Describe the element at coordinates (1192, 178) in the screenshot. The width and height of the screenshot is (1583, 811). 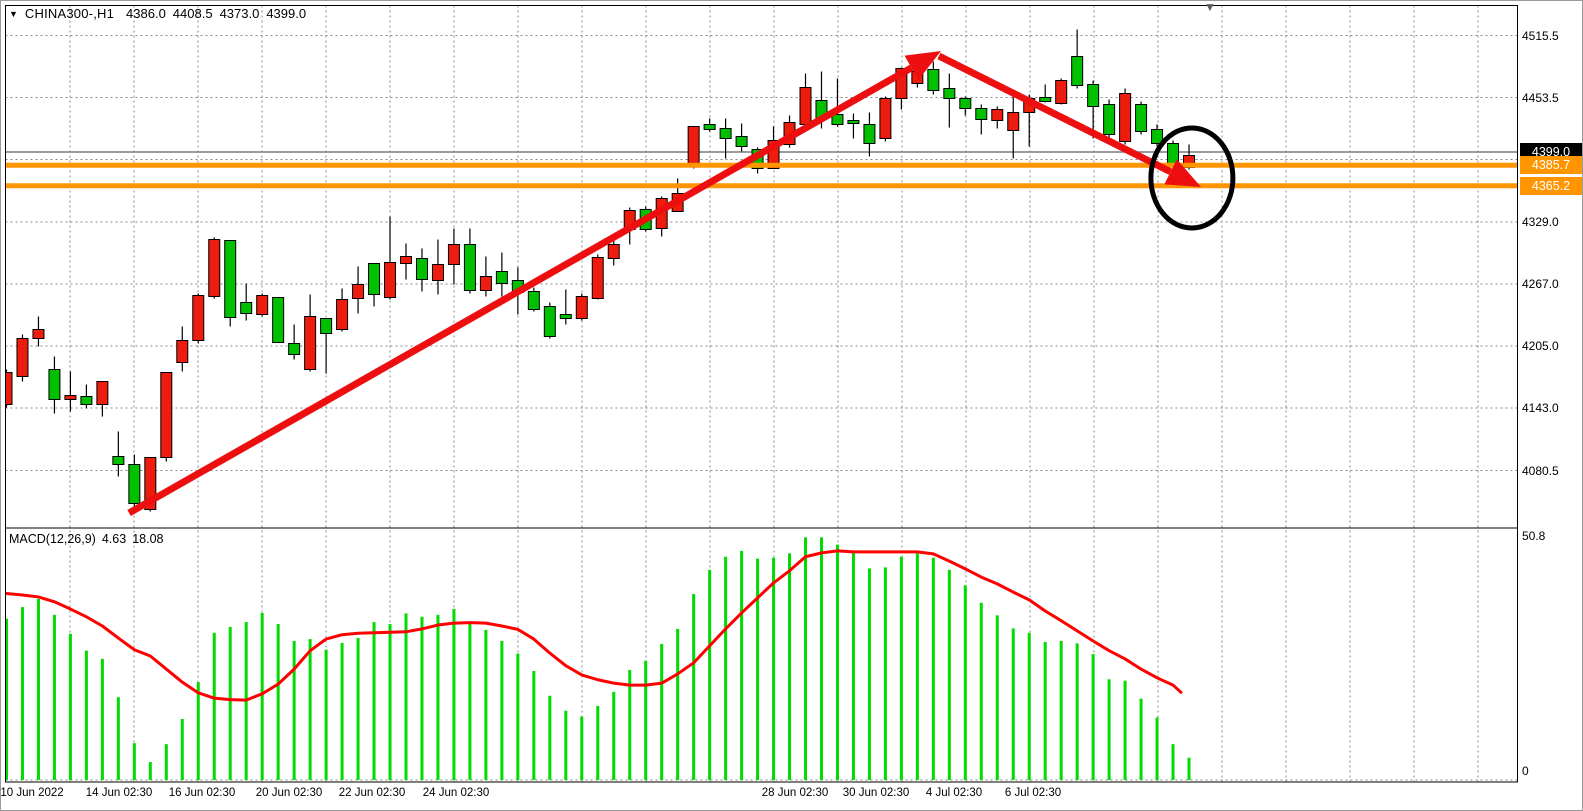
I see `highlight-ellipse` at that location.